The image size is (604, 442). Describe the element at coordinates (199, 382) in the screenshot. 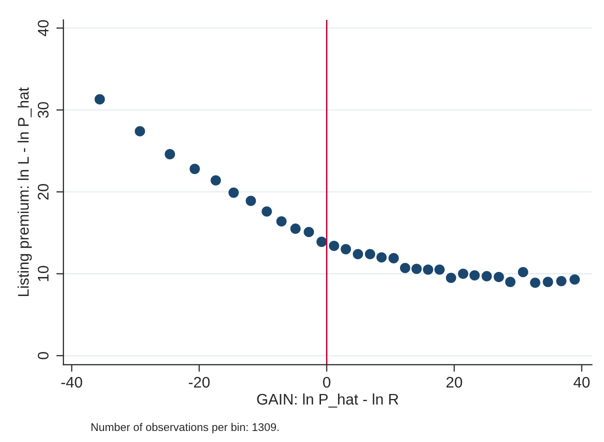

I see `x-tick-label: -20` at that location.